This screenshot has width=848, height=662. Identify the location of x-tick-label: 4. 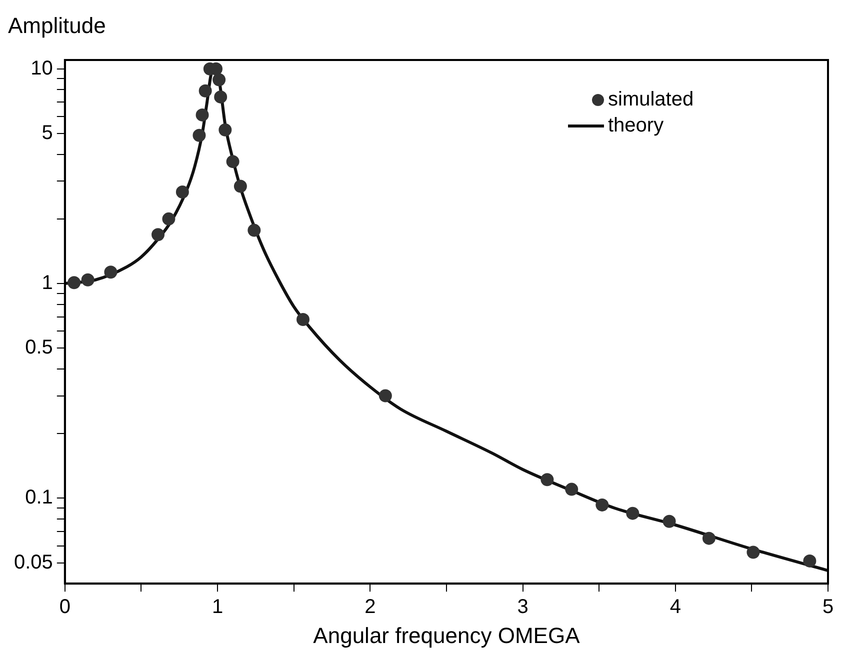
(675, 607).